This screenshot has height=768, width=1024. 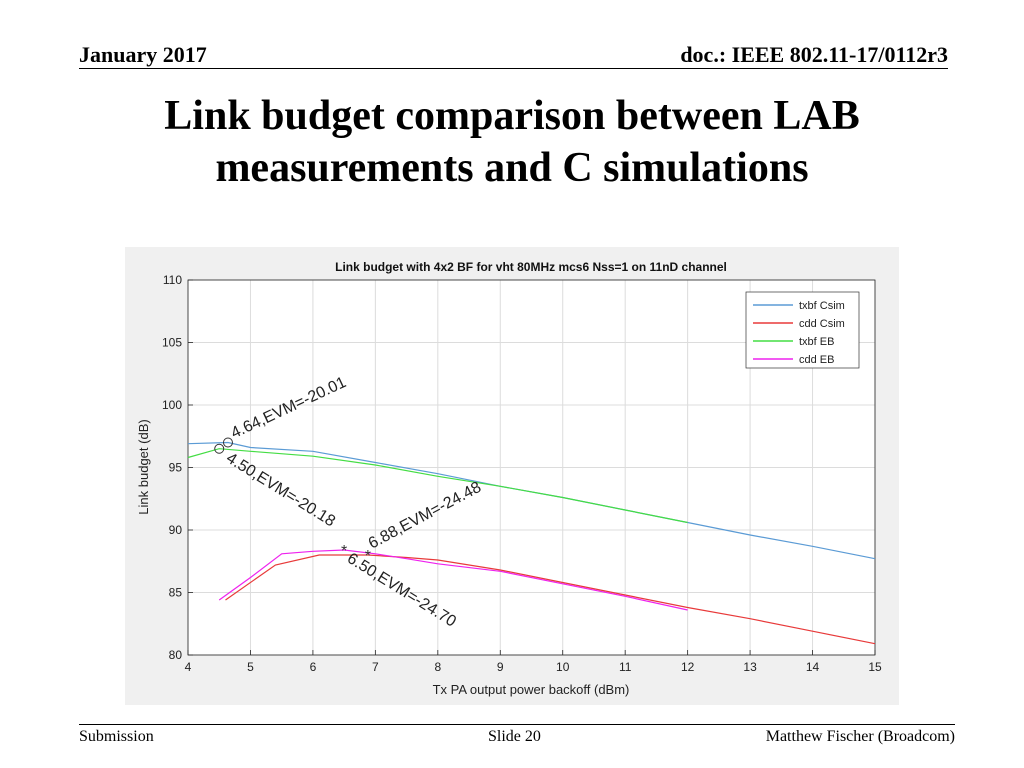 What do you see at coordinates (116, 736) in the screenshot?
I see `footer-submission: Submission` at bounding box center [116, 736].